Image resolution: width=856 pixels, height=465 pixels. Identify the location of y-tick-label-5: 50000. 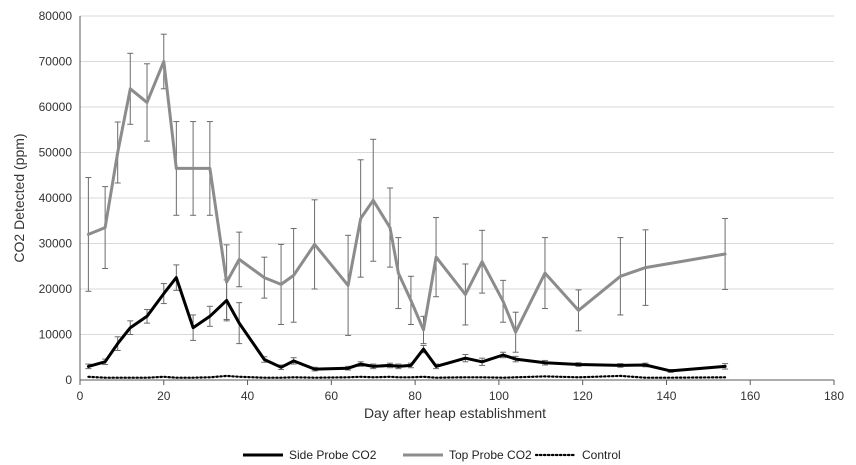
(56, 153).